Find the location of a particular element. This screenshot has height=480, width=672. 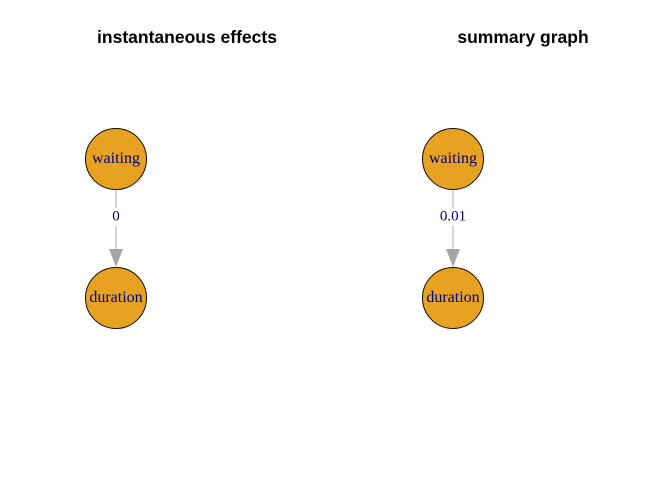

edge-weight-label: 0.01 is located at coordinates (453, 217).